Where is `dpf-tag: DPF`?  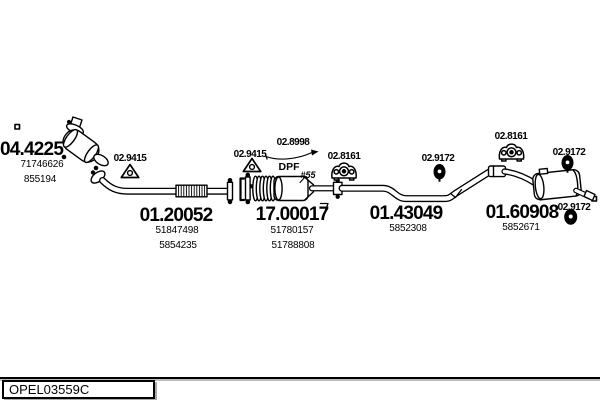 dpf-tag: DPF is located at coordinates (289, 167).